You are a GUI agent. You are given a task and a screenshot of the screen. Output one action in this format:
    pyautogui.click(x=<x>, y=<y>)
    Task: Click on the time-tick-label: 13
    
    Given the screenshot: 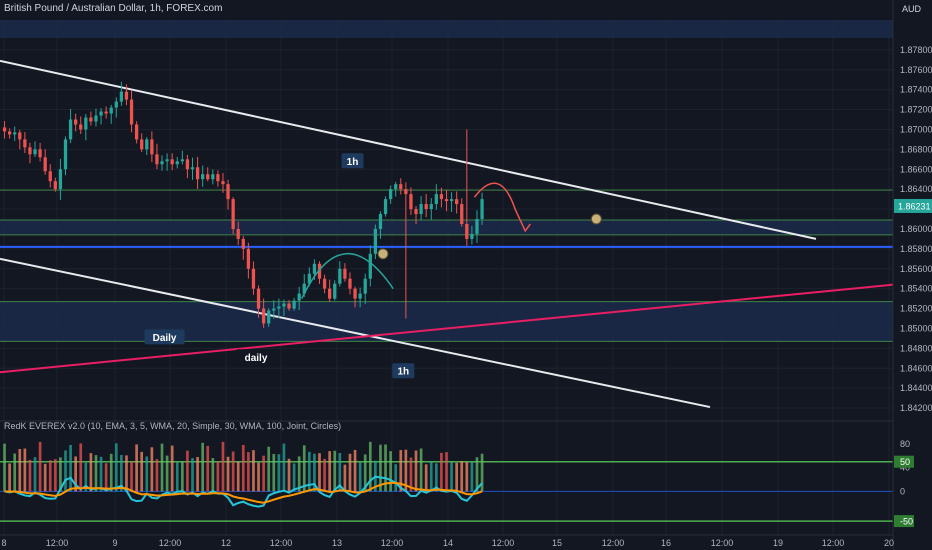 What is the action you would take?
    pyautogui.click(x=337, y=543)
    